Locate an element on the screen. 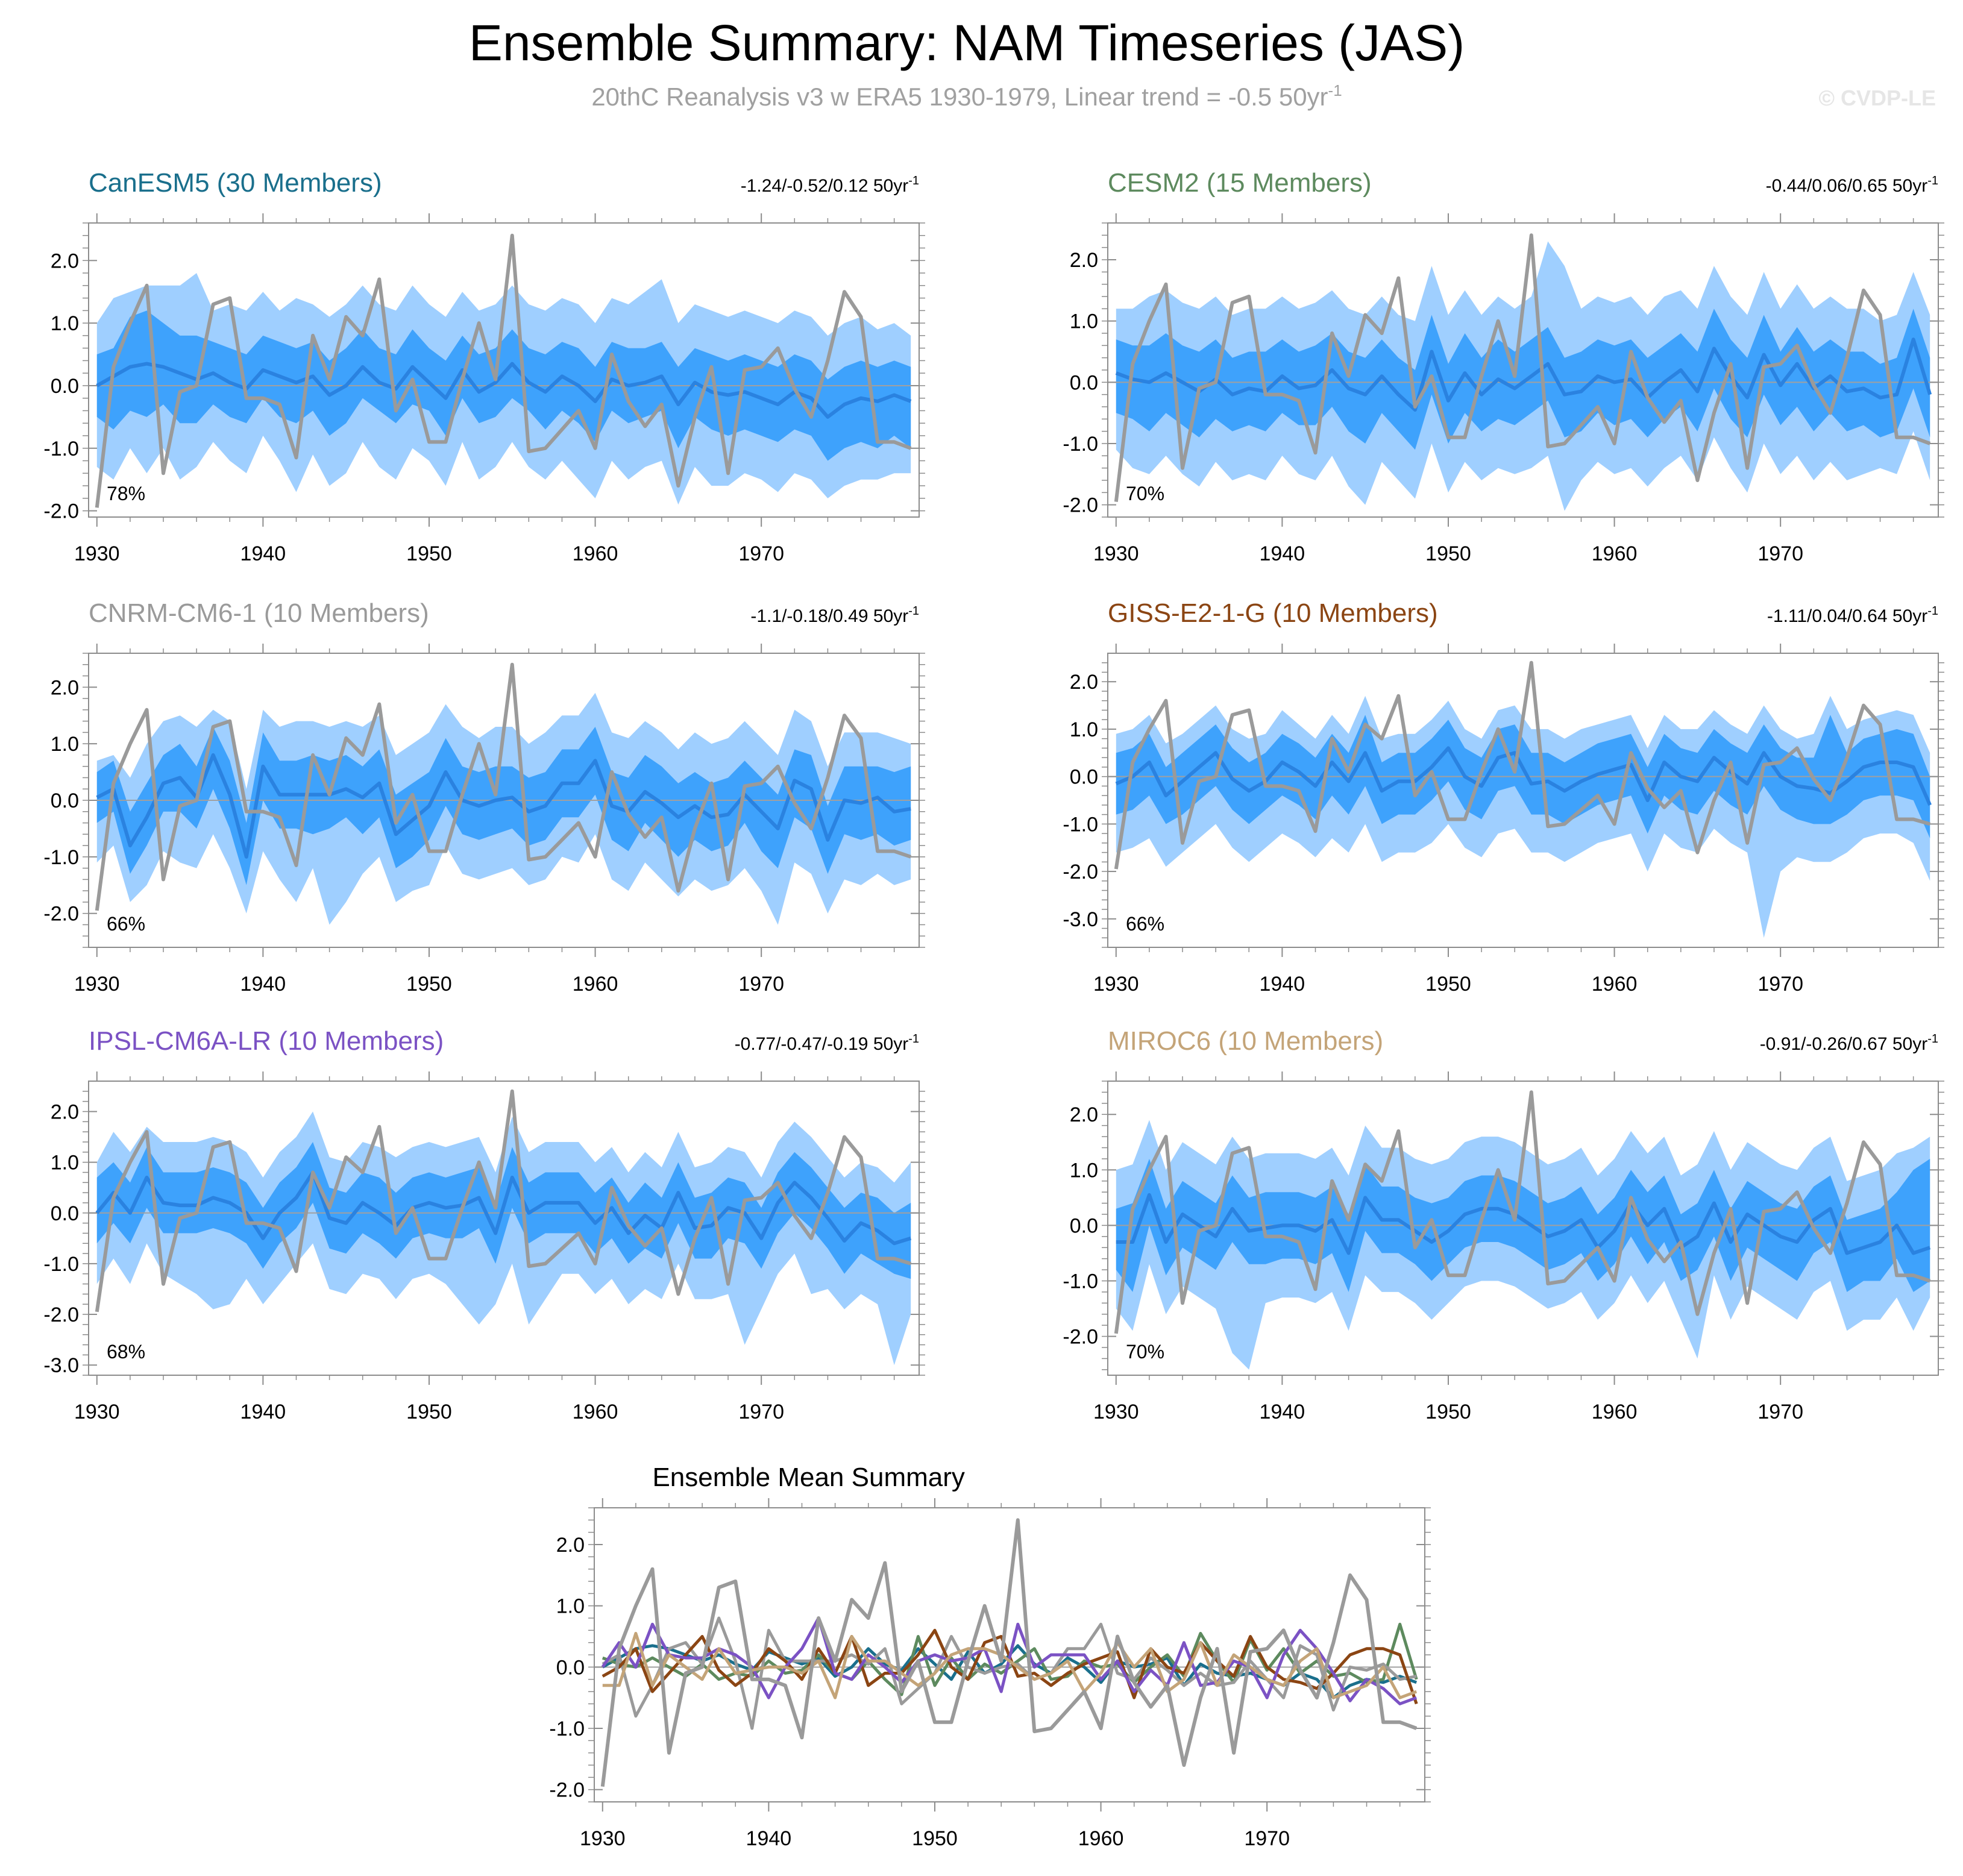 This screenshot has width=1963, height=1876. panel-title: GISS-E2-1-G (10 Members) is located at coordinates (1273, 613).